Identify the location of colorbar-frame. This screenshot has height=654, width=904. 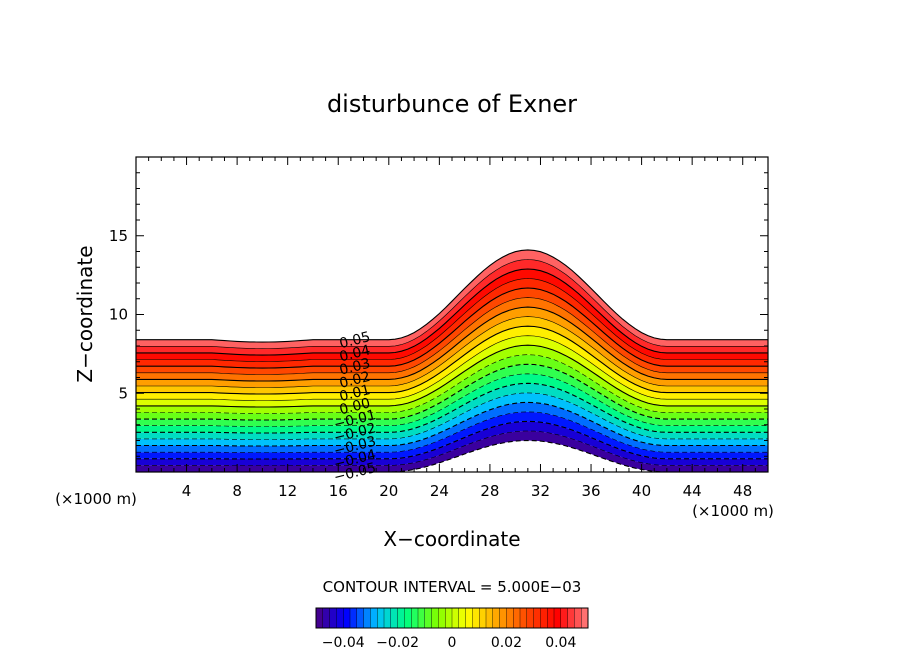
(452, 618).